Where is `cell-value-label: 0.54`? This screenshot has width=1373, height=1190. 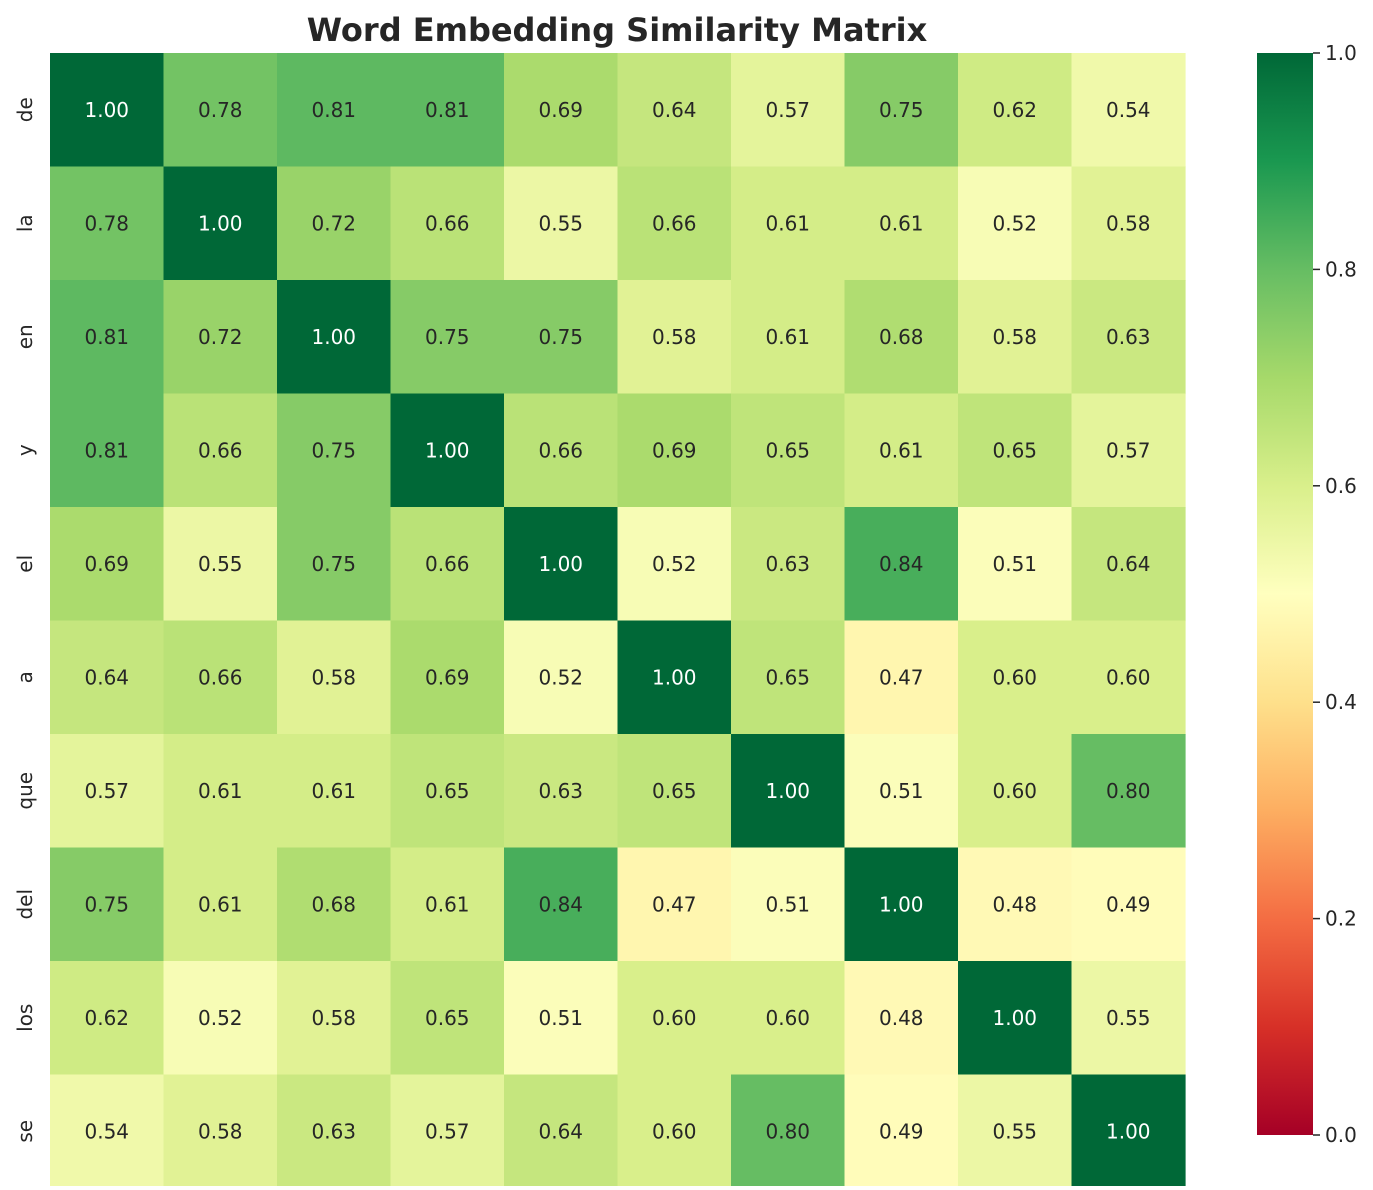
cell-value-label: 0.54 is located at coordinates (106, 1131).